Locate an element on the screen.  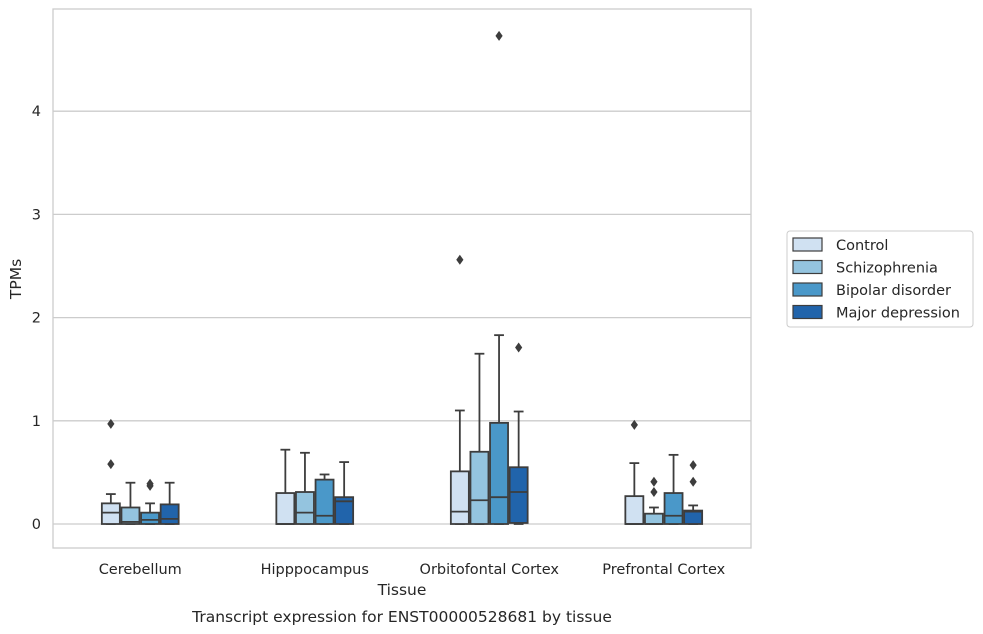
legend-label: Bipolar disorder is located at coordinates (893, 291).